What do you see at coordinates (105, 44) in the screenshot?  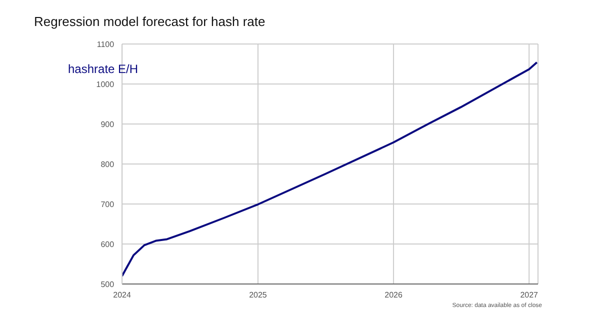 I see `y-tick-label: 1100` at bounding box center [105, 44].